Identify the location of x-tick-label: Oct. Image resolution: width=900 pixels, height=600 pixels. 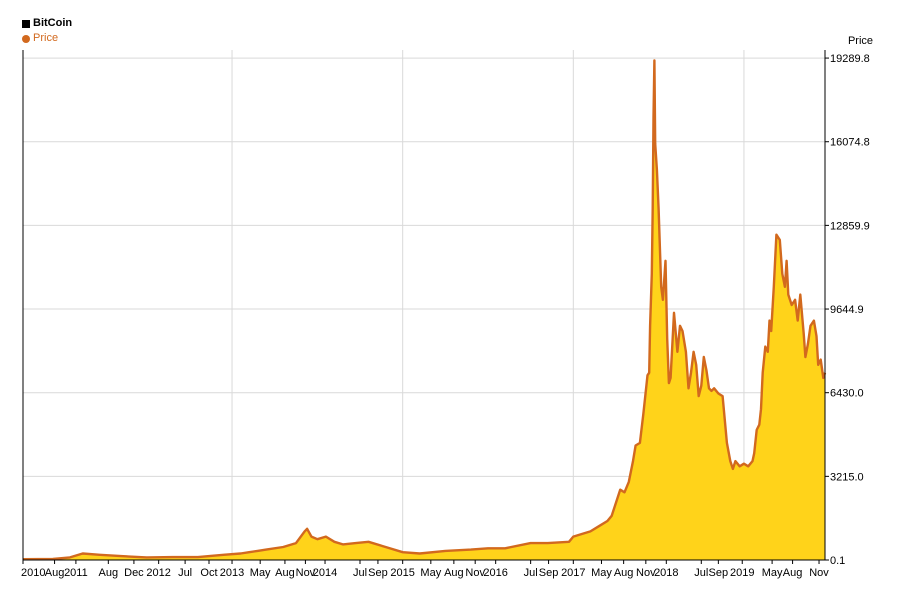
(208, 573).